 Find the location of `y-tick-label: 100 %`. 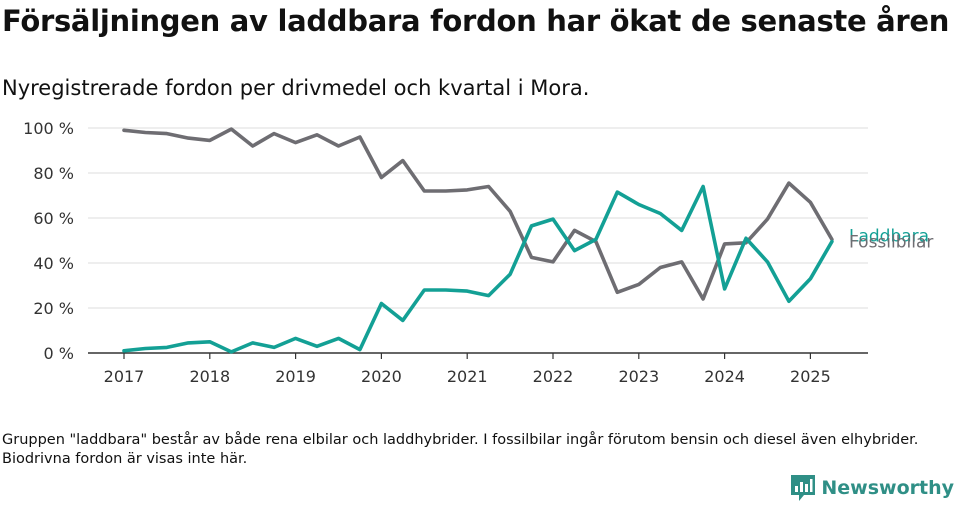

y-tick-label: 100 % is located at coordinates (48, 128).